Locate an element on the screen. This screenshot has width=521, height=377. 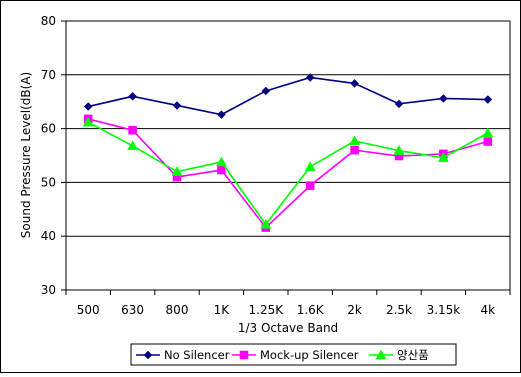
legend-box is located at coordinates (293, 354).